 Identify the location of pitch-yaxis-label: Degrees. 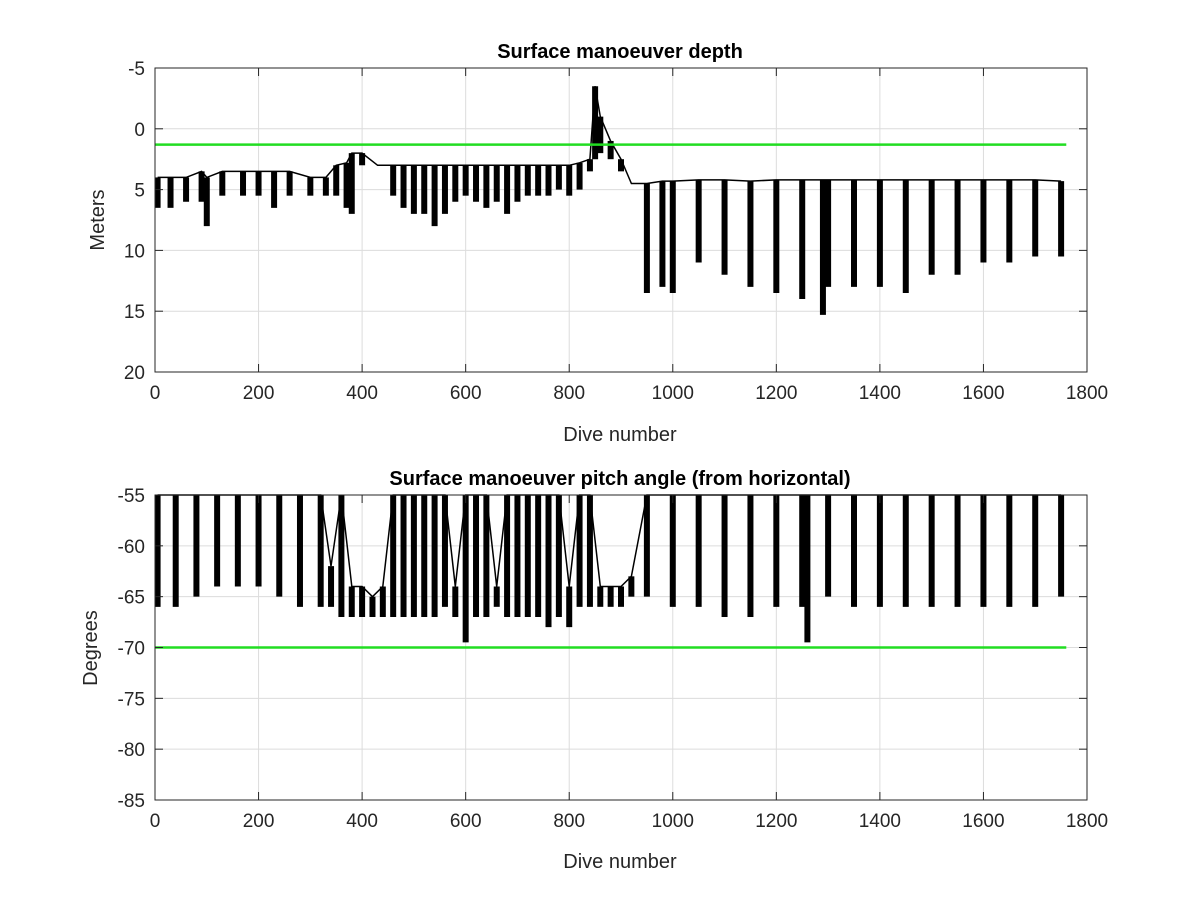
(91, 648).